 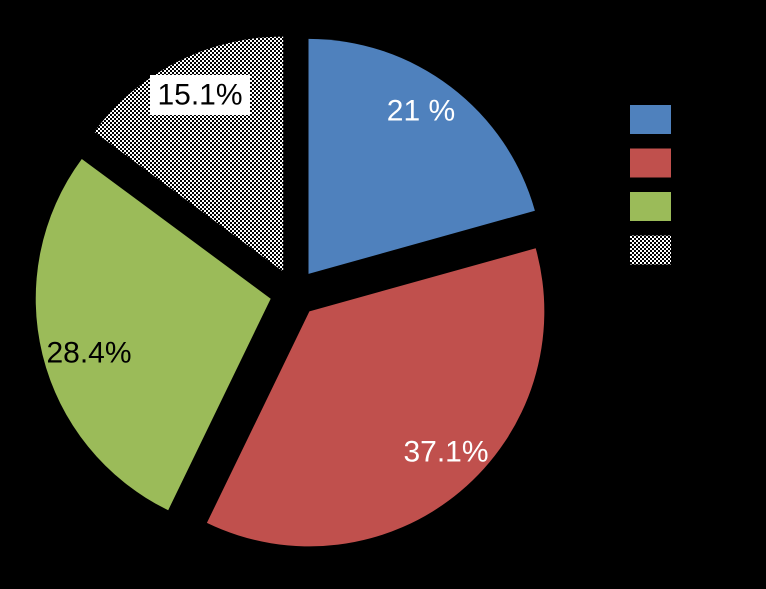 What do you see at coordinates (88, 353) in the screenshot?
I see `slice-label-green: 28.4%` at bounding box center [88, 353].